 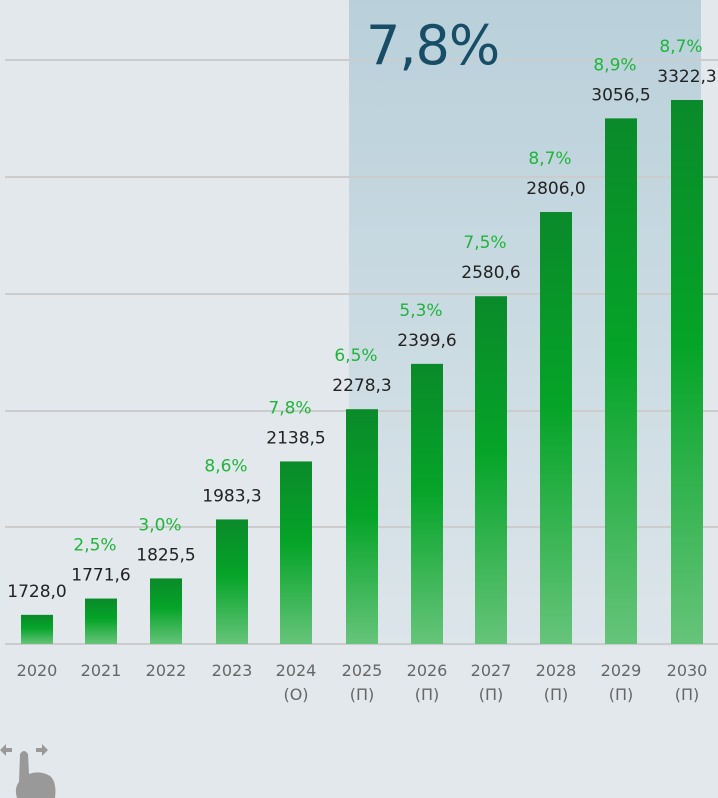 I want to click on average-growth-headline: 7,8%, so click(x=433, y=45).